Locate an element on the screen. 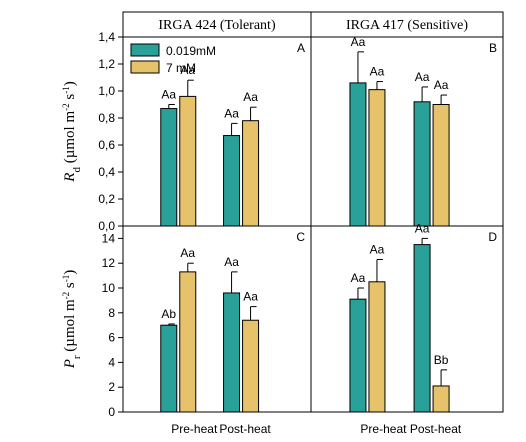 The image size is (526, 442). panel-letter: D is located at coordinates (492, 237).